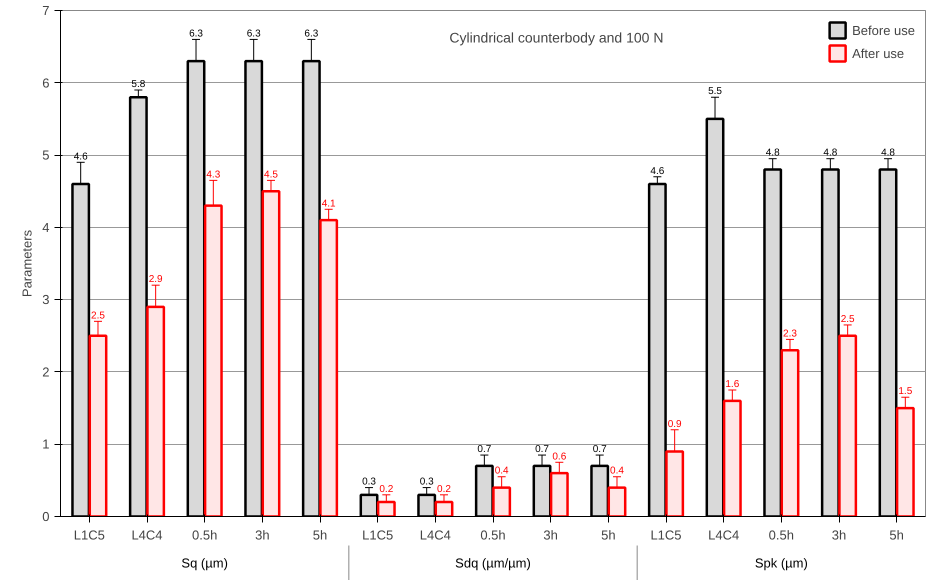 This screenshot has width=939, height=587. Describe the element at coordinates (204, 563) in the screenshot. I see `text: Sq (µm)` at that location.